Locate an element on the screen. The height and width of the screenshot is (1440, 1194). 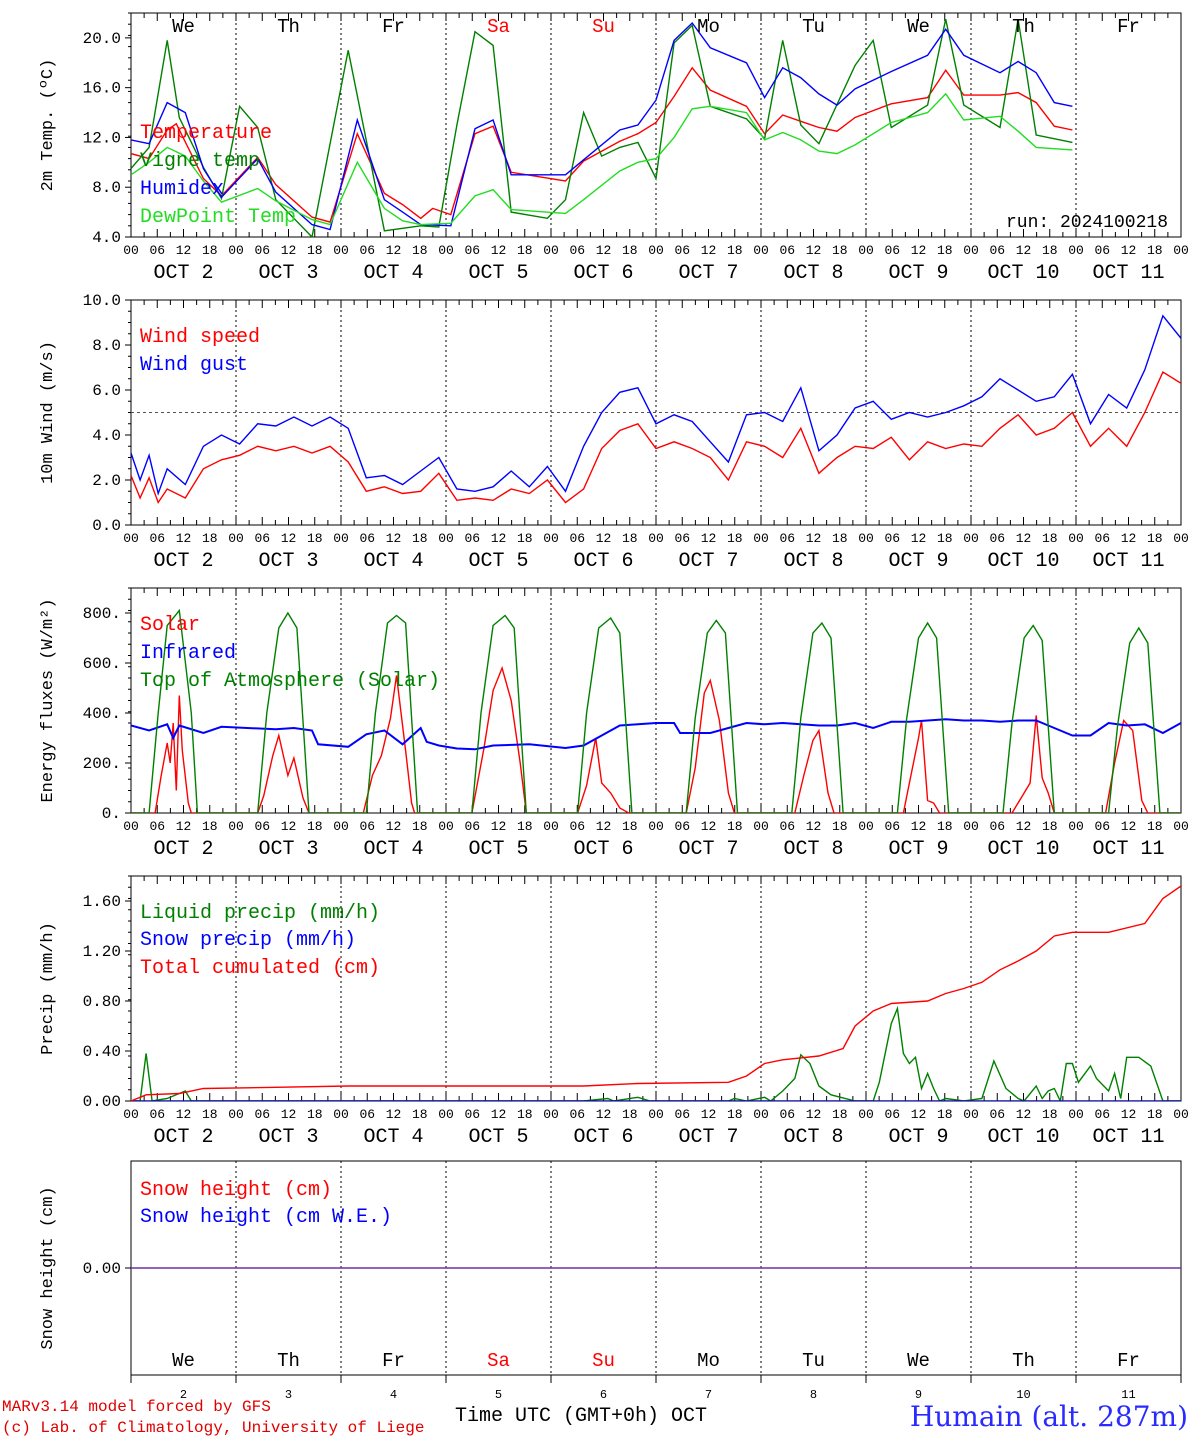
legend-entry: Snow precip (mm/h) is located at coordinates (248, 940).